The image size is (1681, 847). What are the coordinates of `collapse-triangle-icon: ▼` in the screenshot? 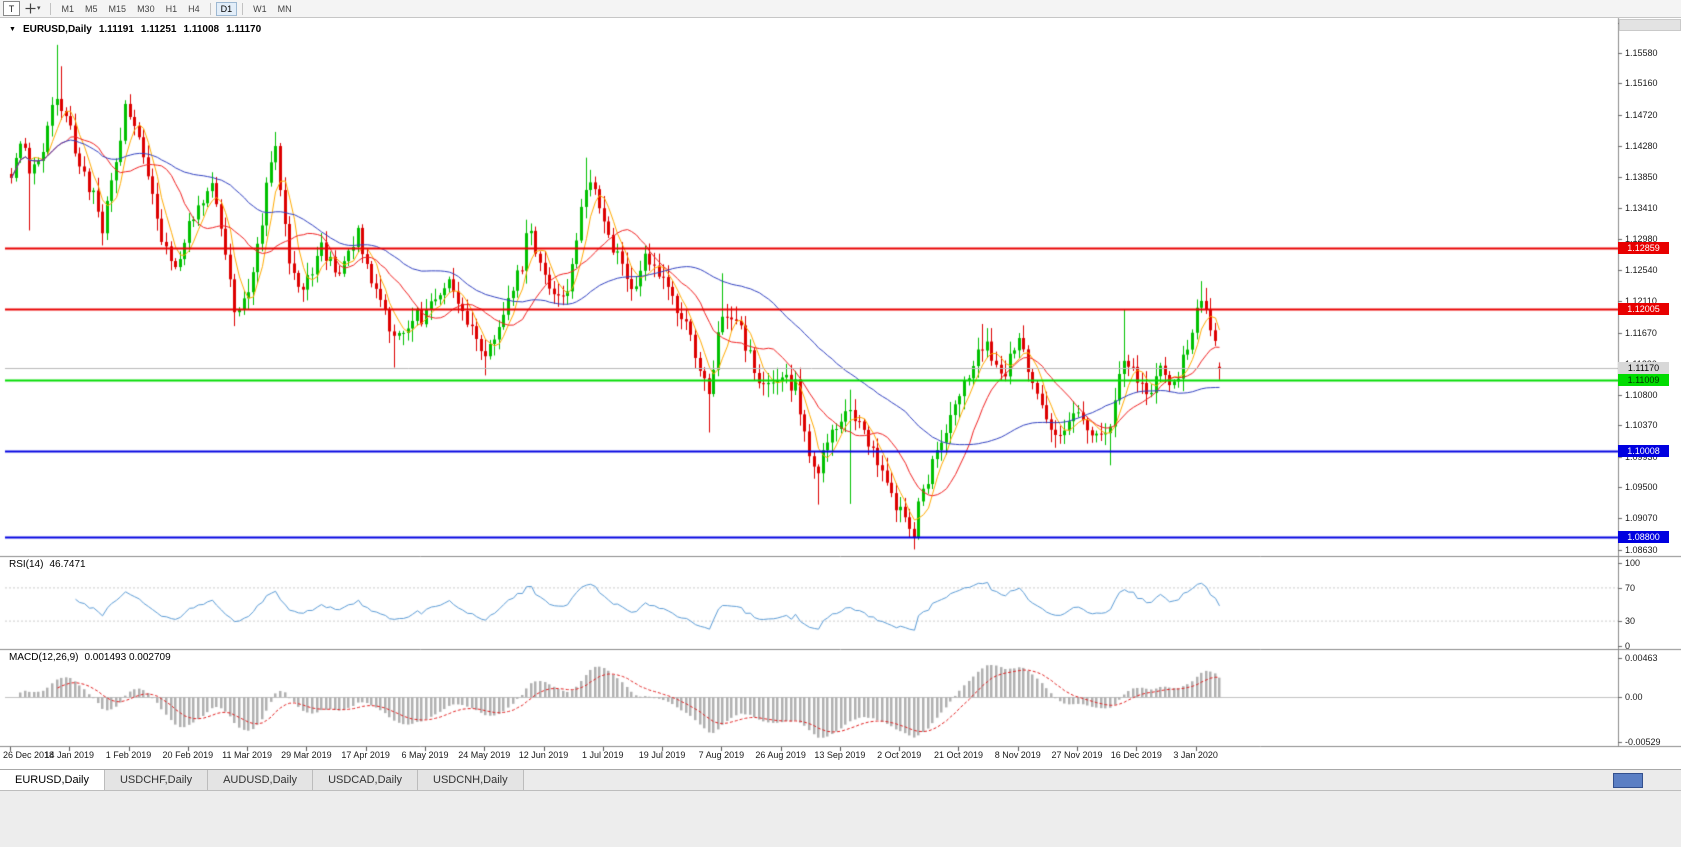 It's located at (12, 29).